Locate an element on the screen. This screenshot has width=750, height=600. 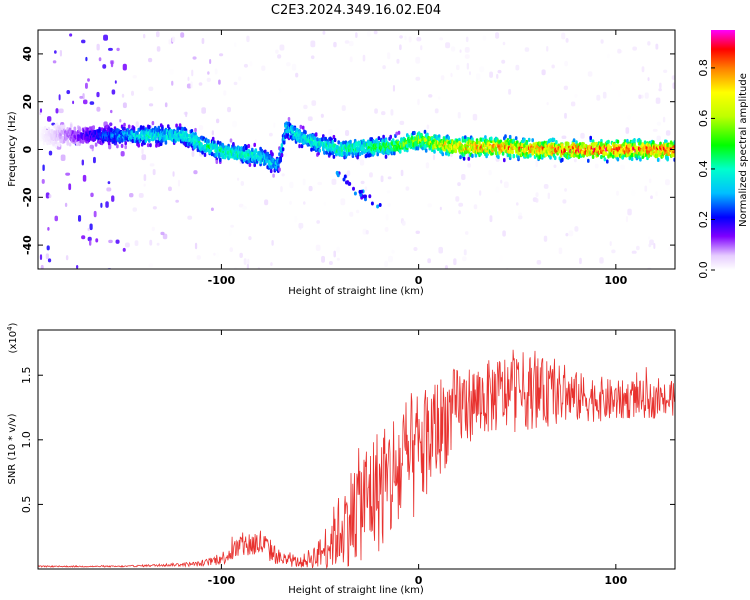
y-tick-label: 0.5 is located at coordinates (26, 505).